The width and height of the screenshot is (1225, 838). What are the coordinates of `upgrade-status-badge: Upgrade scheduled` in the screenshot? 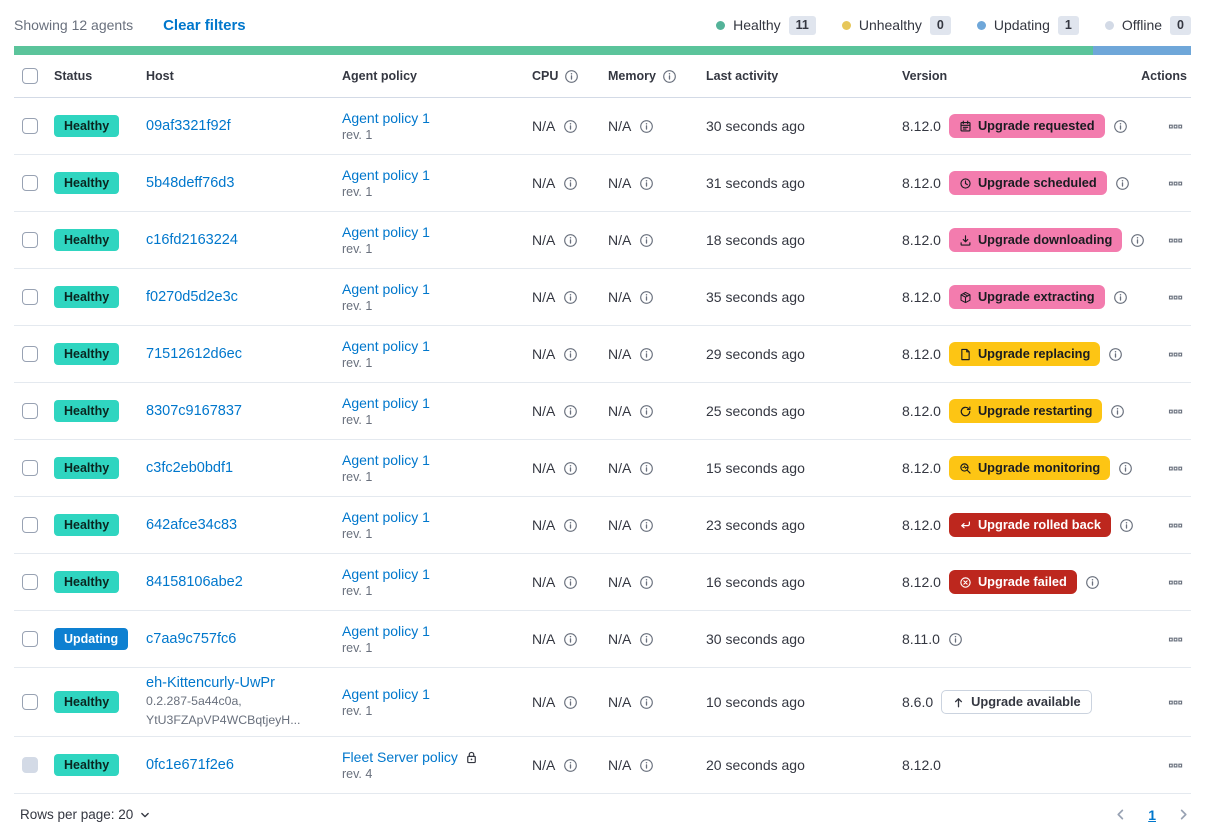 It's located at (1027, 183).